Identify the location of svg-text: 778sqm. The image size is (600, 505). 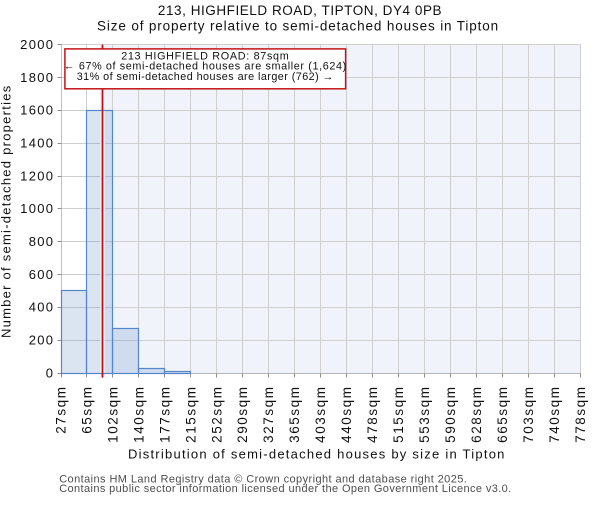
(580, 414).